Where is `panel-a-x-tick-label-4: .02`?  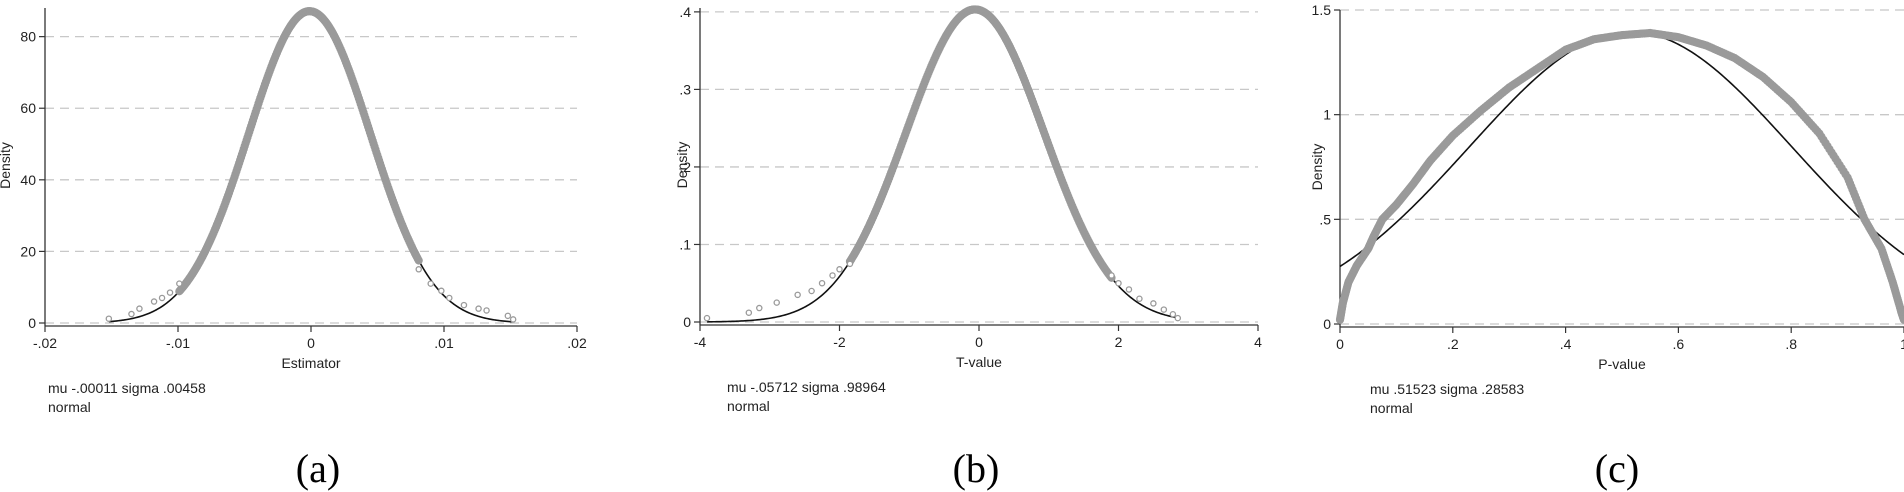
panel-a-x-tick-label-4: .02 is located at coordinates (577, 343).